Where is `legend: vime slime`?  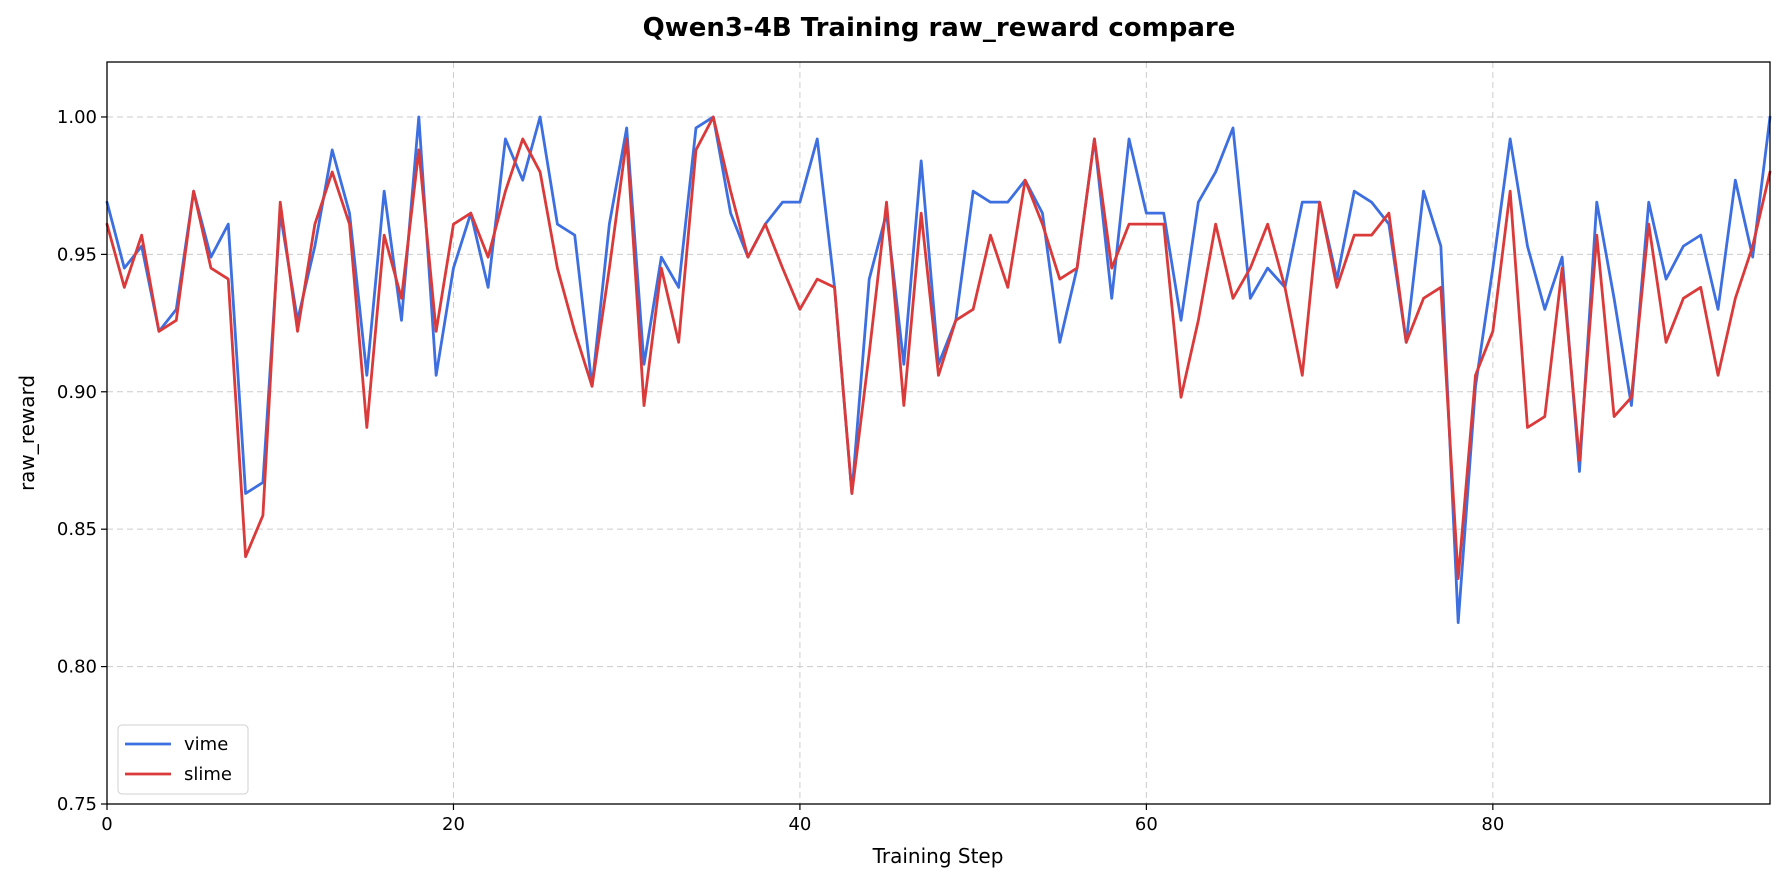
legend: vime slime is located at coordinates (183, 759).